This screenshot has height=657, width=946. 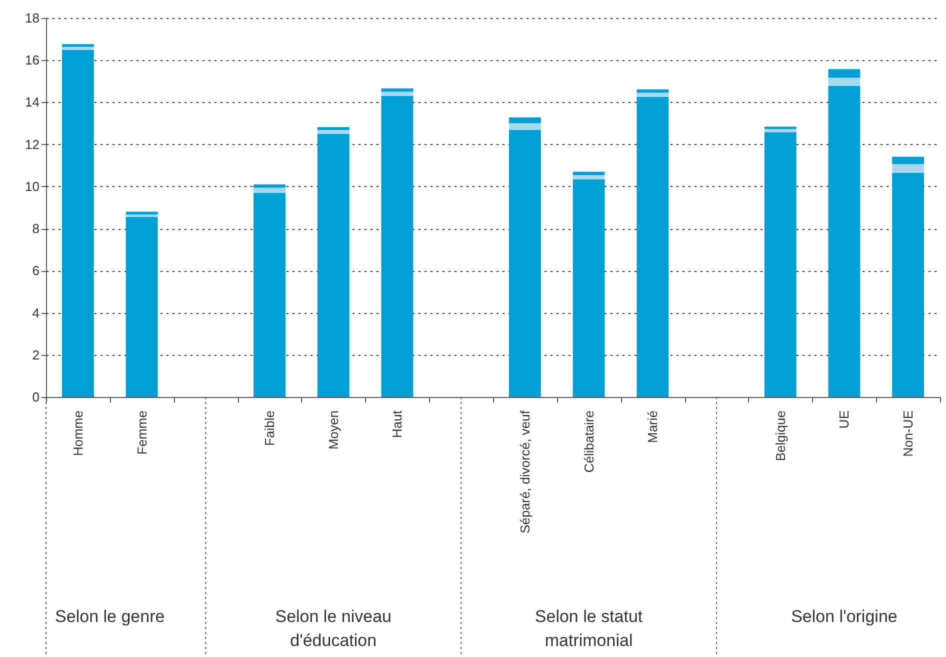 I want to click on y-tick-label: 4, so click(x=36, y=312).